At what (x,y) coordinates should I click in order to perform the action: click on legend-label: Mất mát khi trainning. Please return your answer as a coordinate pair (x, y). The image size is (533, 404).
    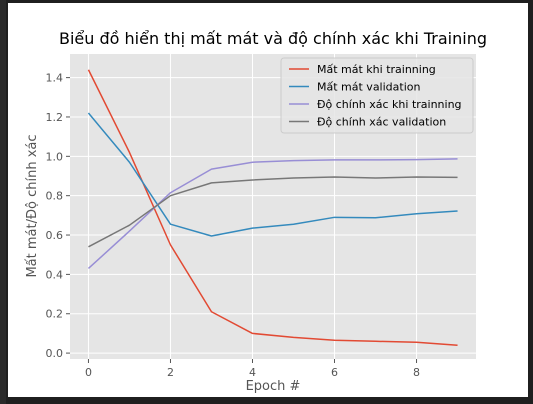
    Looking at the image, I should click on (376, 69).